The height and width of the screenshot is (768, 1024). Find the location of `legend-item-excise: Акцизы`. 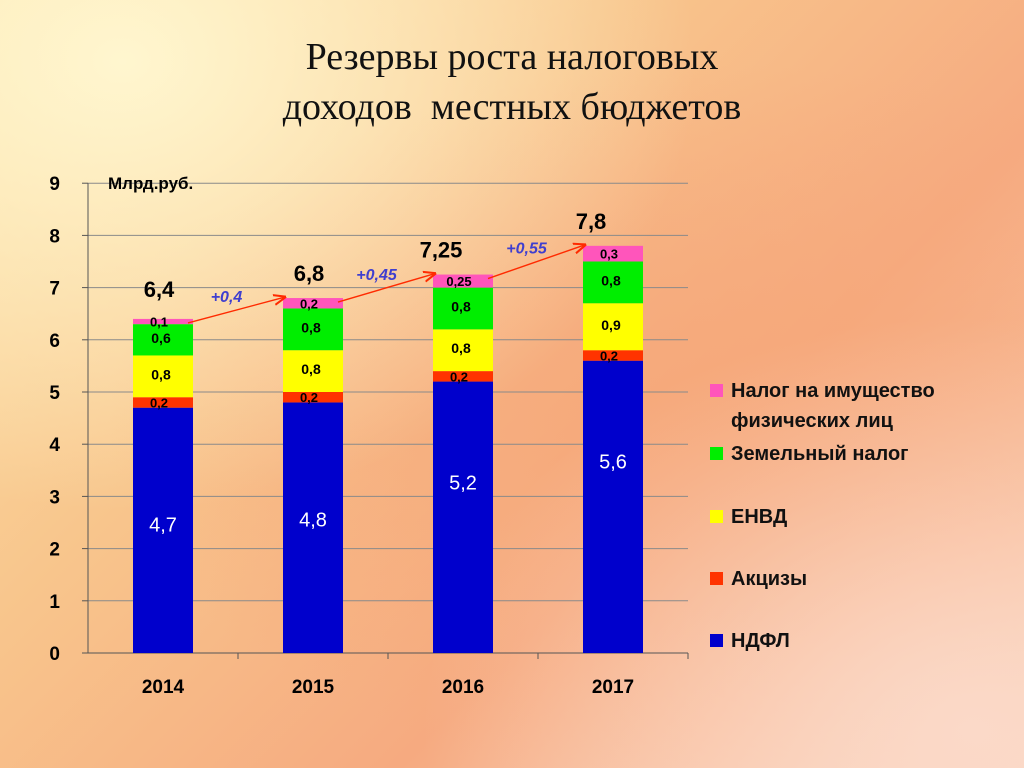

legend-item-excise: Акцизы is located at coordinates (758, 579).